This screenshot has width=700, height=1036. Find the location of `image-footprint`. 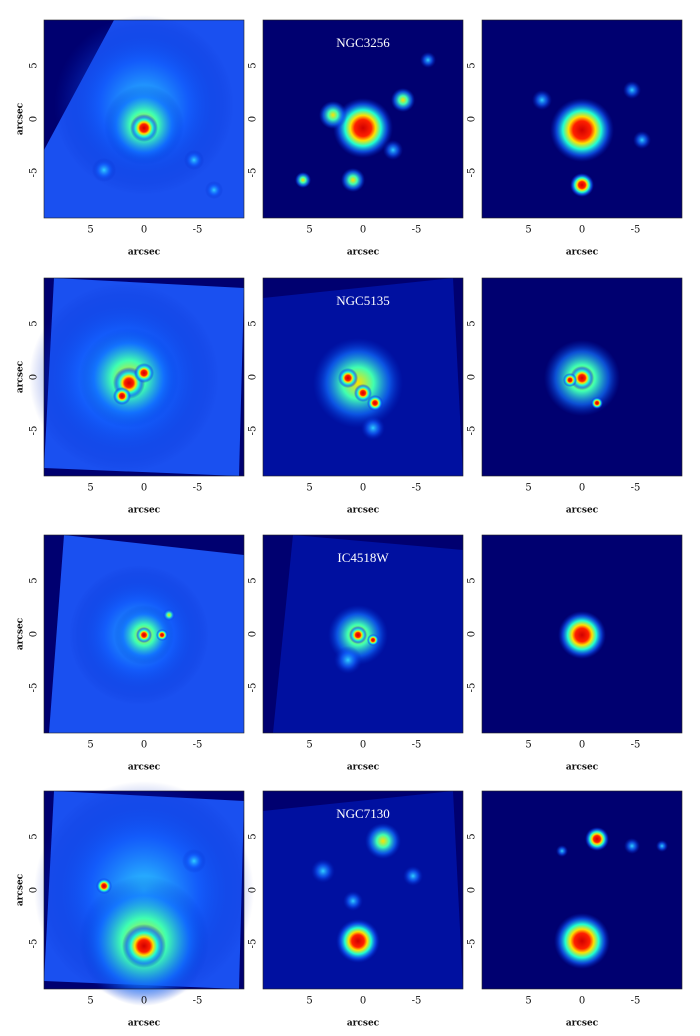

image-footprint is located at coordinates (363, 890).